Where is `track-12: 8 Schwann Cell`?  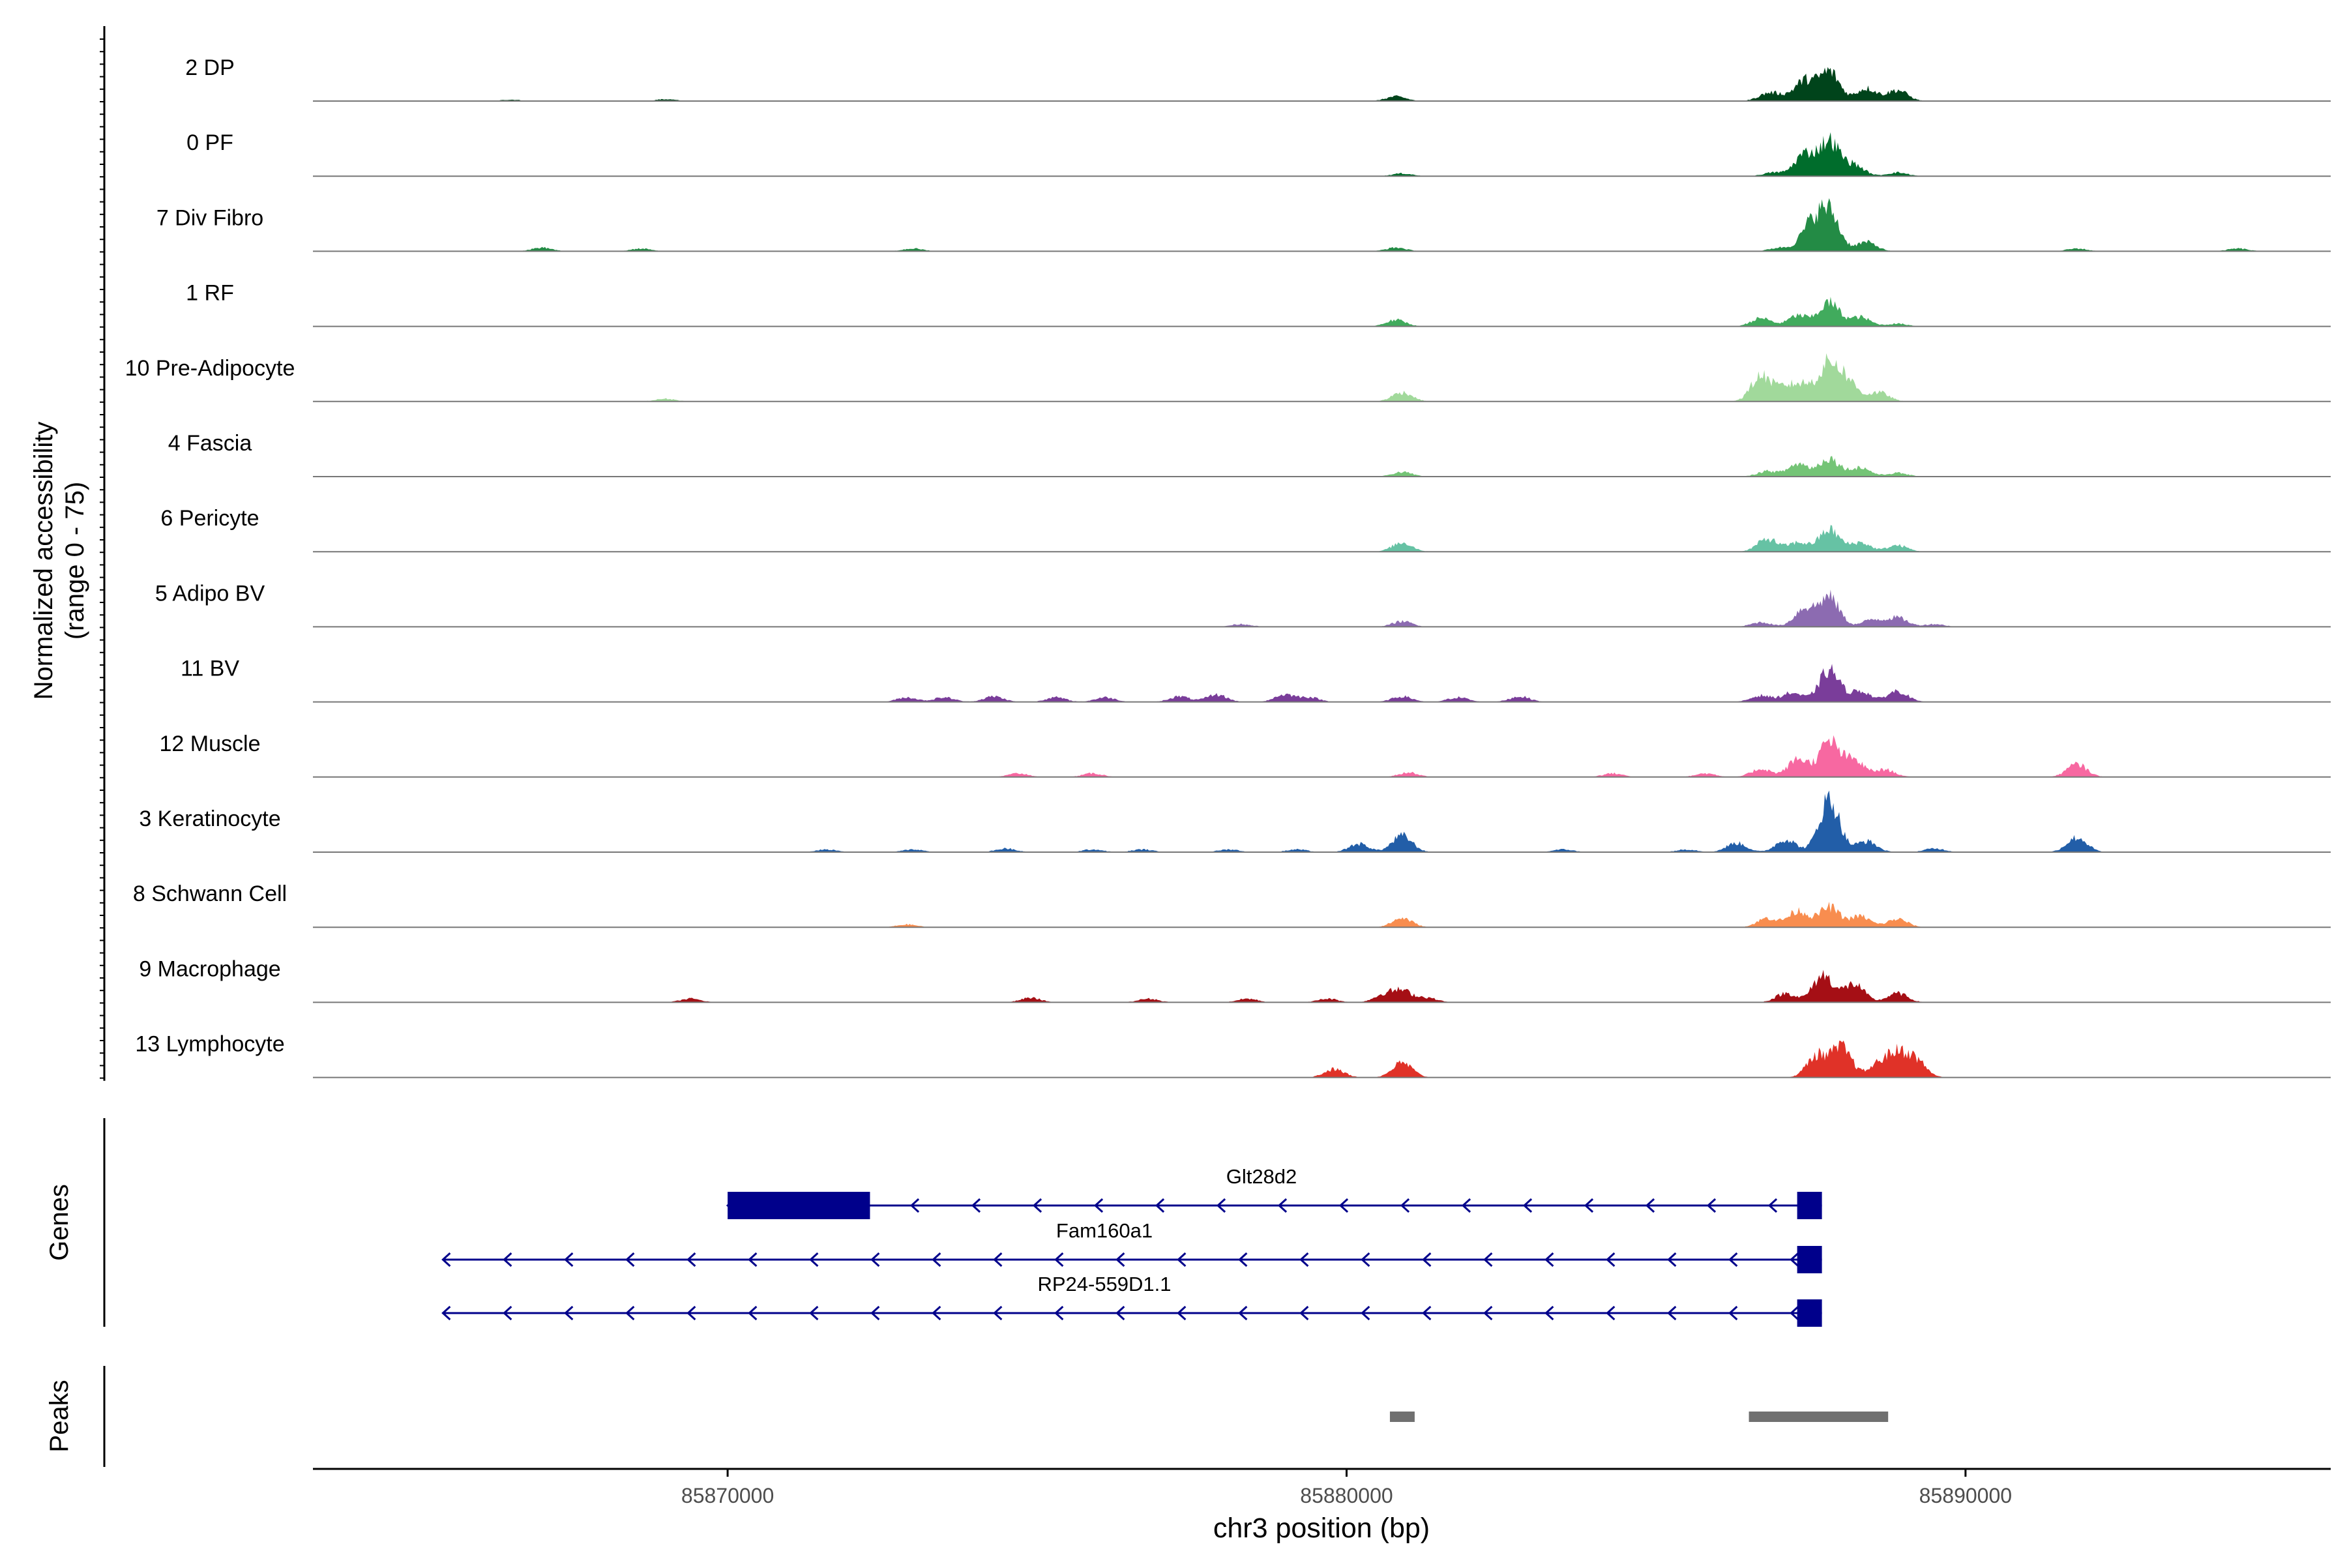
track-12: 8 Schwann Cell is located at coordinates (1232, 905).